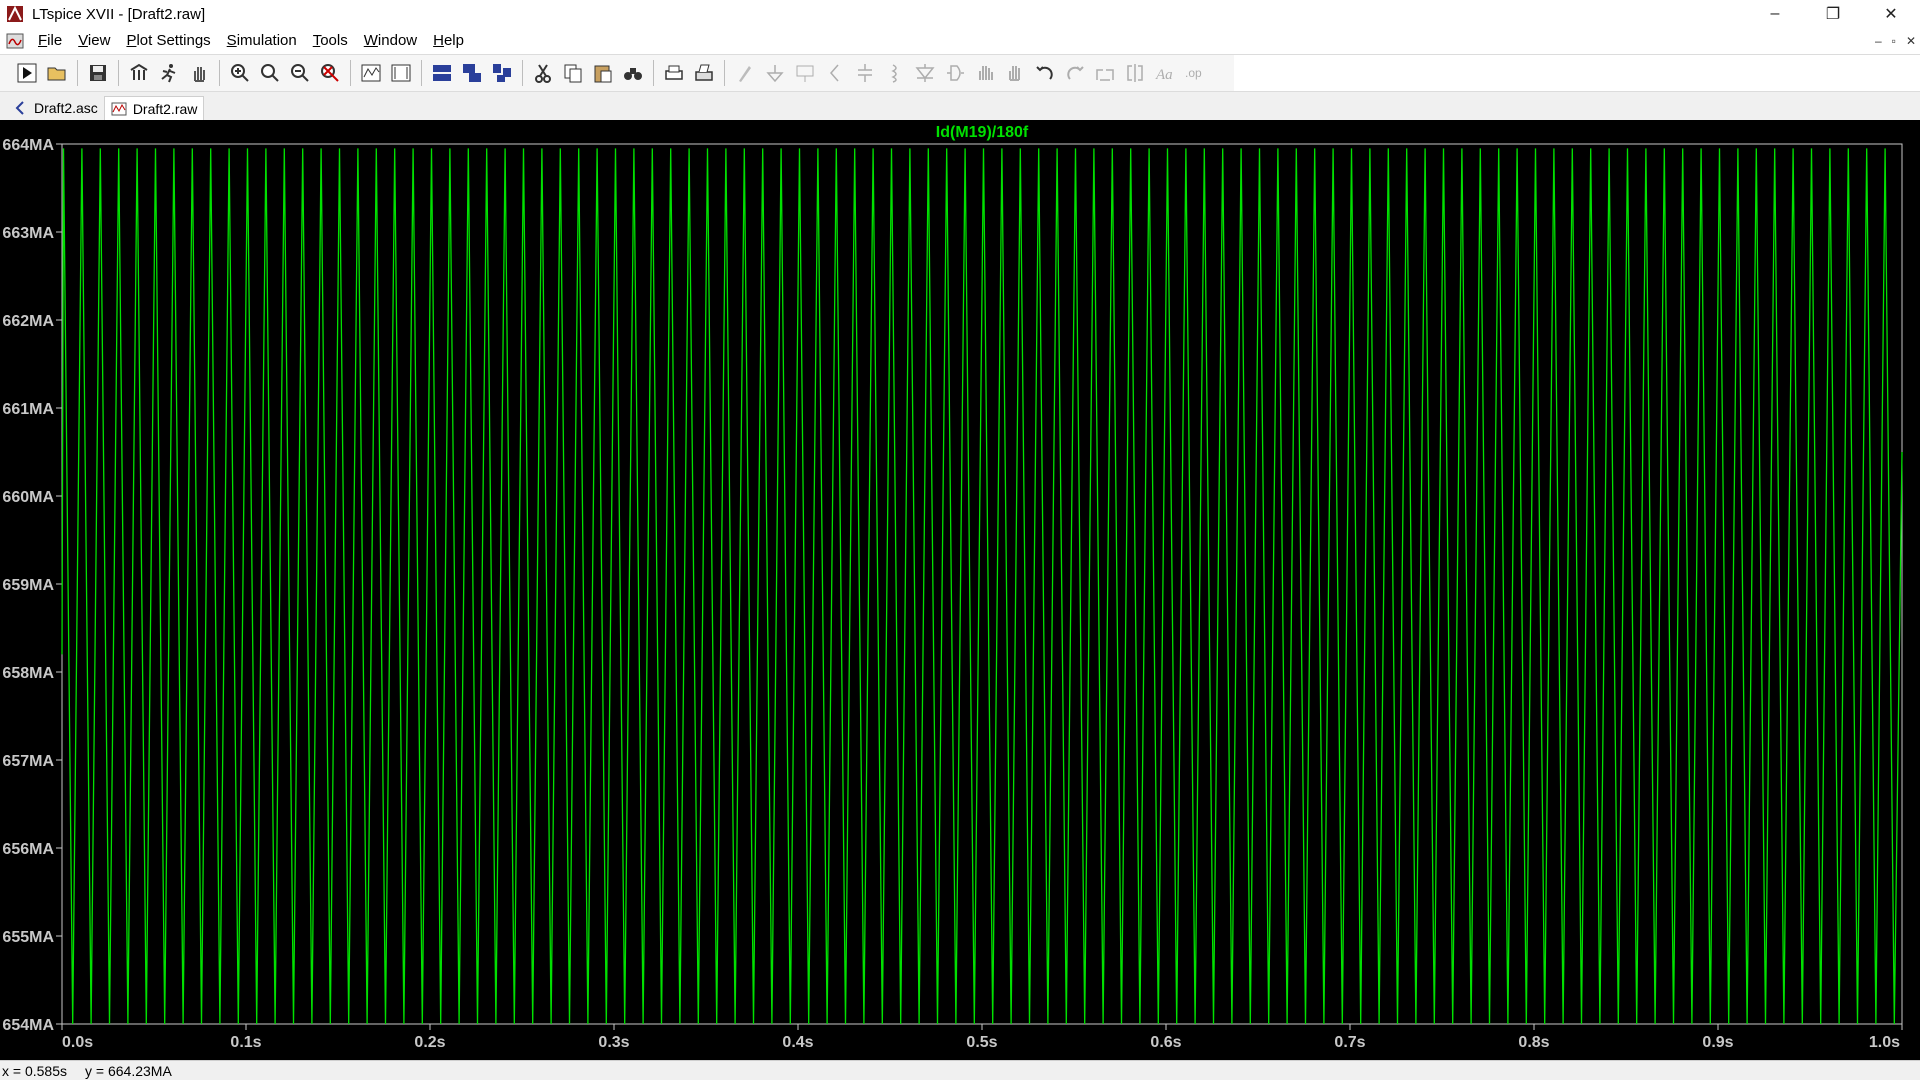  What do you see at coordinates (960, 1070) in the screenshot?
I see `status-bar: x = 0.585s y = 664.23MA` at bounding box center [960, 1070].